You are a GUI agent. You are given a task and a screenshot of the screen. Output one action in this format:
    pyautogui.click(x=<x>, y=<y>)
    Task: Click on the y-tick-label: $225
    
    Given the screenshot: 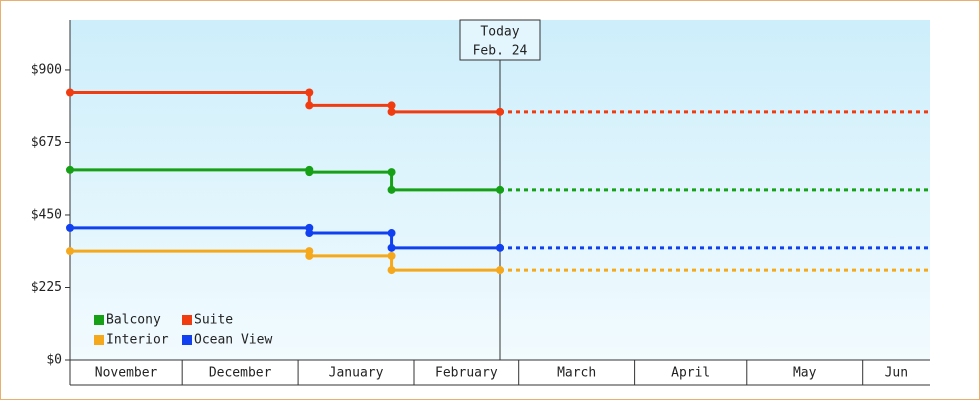 What is the action you would take?
    pyautogui.click(x=46, y=287)
    